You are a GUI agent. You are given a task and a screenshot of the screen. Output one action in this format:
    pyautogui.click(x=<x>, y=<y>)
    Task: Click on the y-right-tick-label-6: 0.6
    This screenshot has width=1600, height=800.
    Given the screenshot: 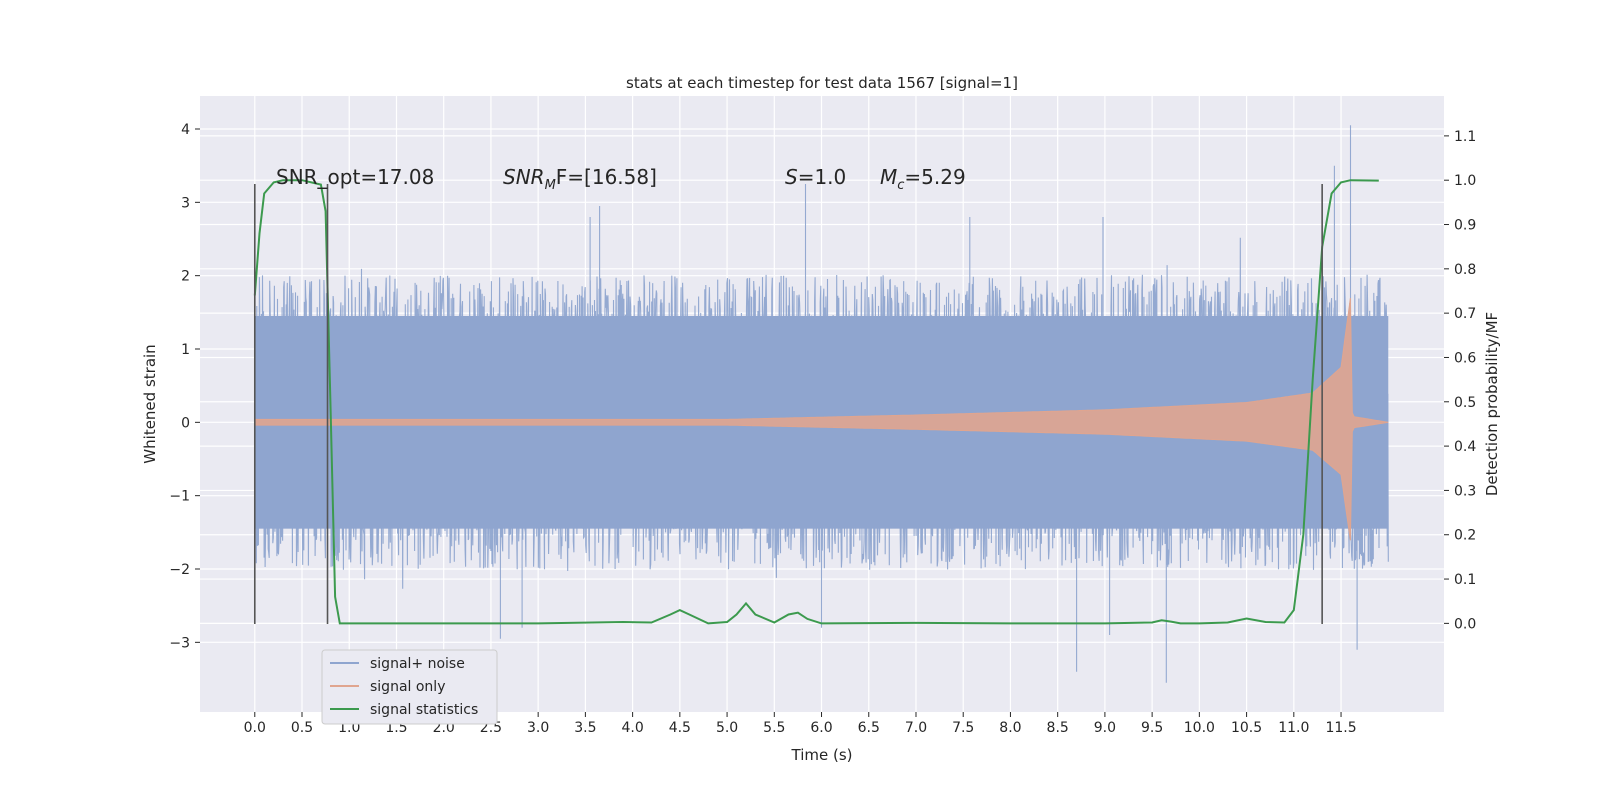 What is the action you would take?
    pyautogui.click(x=1465, y=358)
    